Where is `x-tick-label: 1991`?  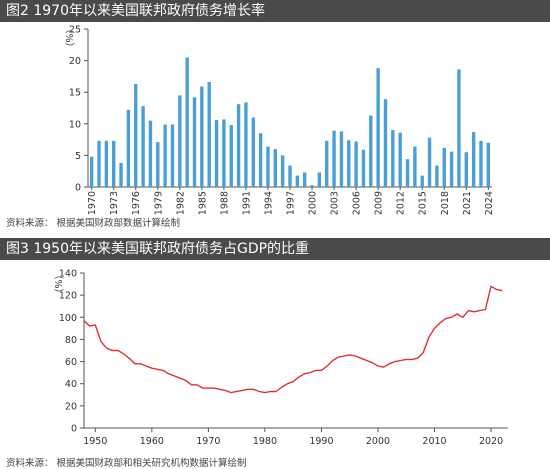
x-tick-label: 1991 is located at coordinates (246, 203).